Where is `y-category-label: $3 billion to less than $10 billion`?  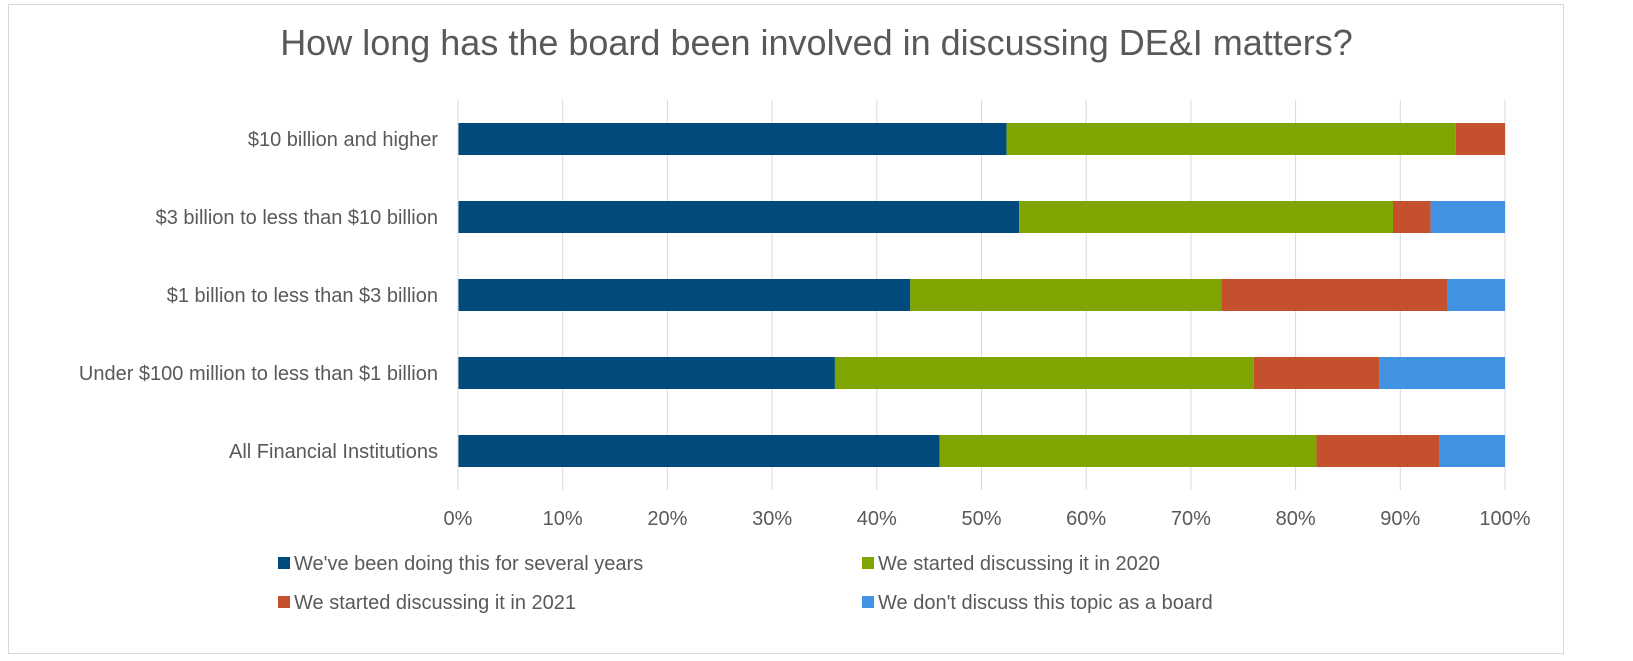
y-category-label: $3 billion to less than $10 billion is located at coordinates (297, 218).